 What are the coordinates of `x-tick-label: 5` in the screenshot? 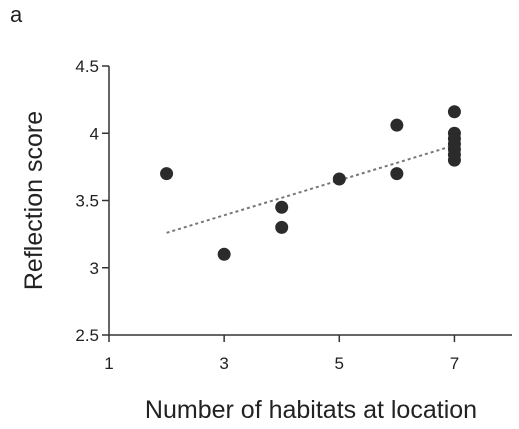 It's located at (339, 363).